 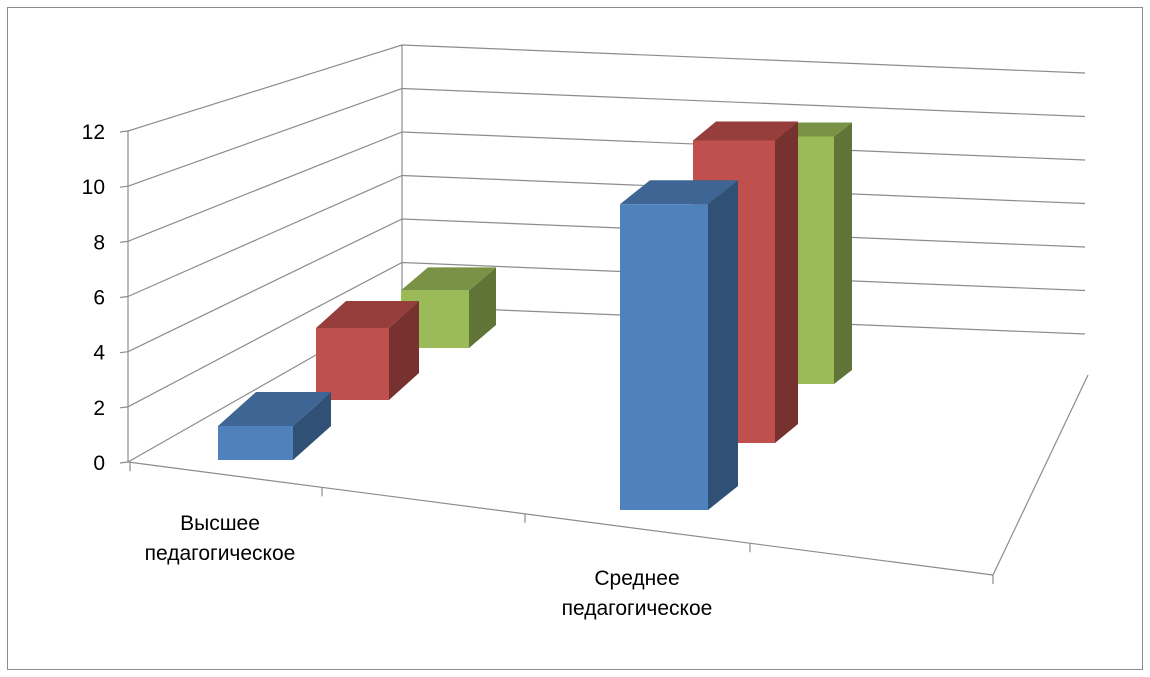 I want to click on y-tick-label: 4, so click(x=99, y=353).